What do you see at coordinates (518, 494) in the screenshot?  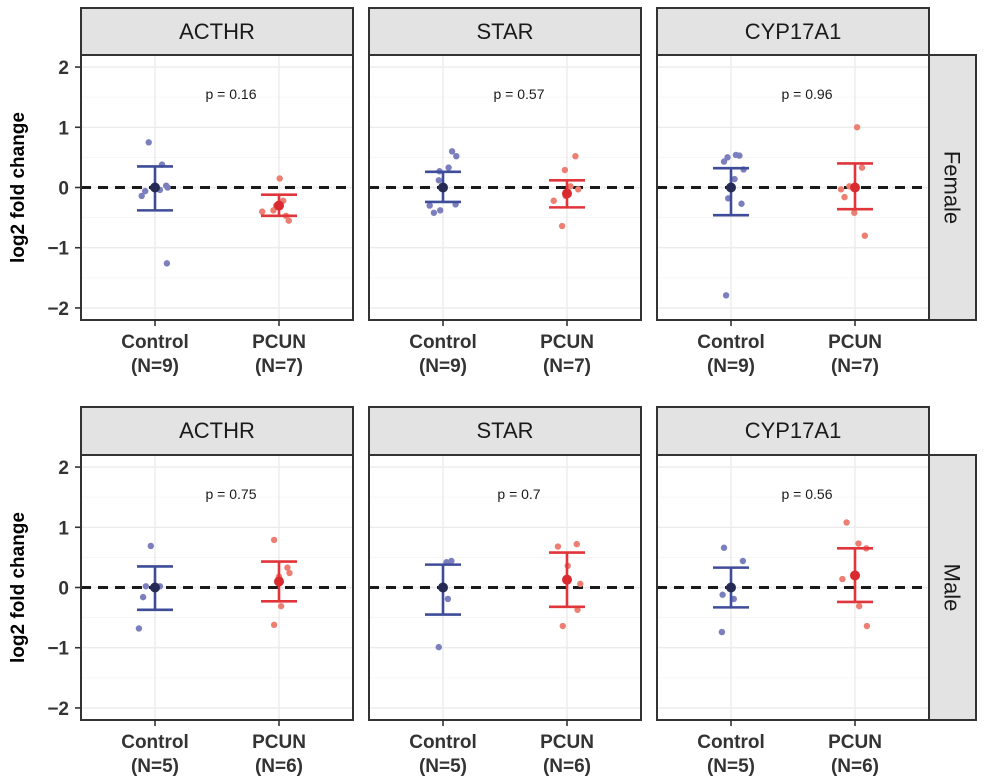 I see `p-value-label: p = 0.7` at bounding box center [518, 494].